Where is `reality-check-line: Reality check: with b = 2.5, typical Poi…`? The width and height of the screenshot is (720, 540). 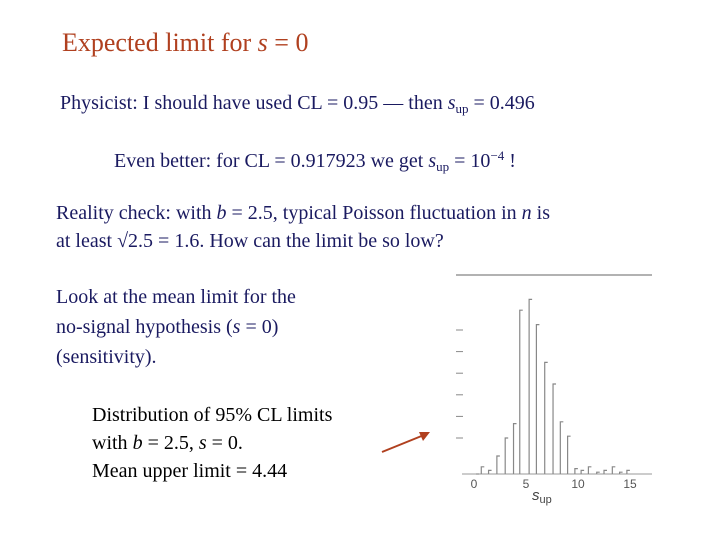
reality-check-line: Reality check: with b = 2.5, typical Poi… is located at coordinates (303, 213).